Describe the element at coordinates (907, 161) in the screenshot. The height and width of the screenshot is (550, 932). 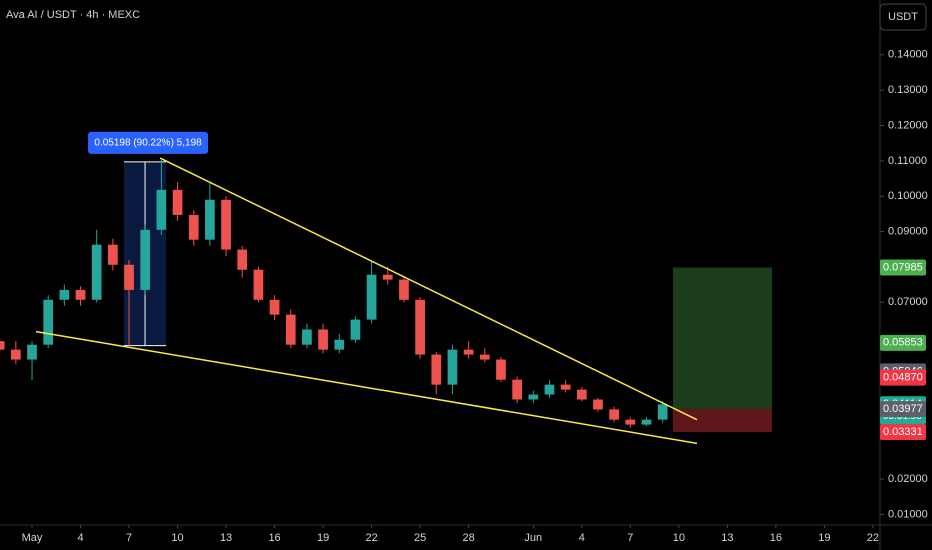
I see `y-tick-label: 0.11000` at that location.